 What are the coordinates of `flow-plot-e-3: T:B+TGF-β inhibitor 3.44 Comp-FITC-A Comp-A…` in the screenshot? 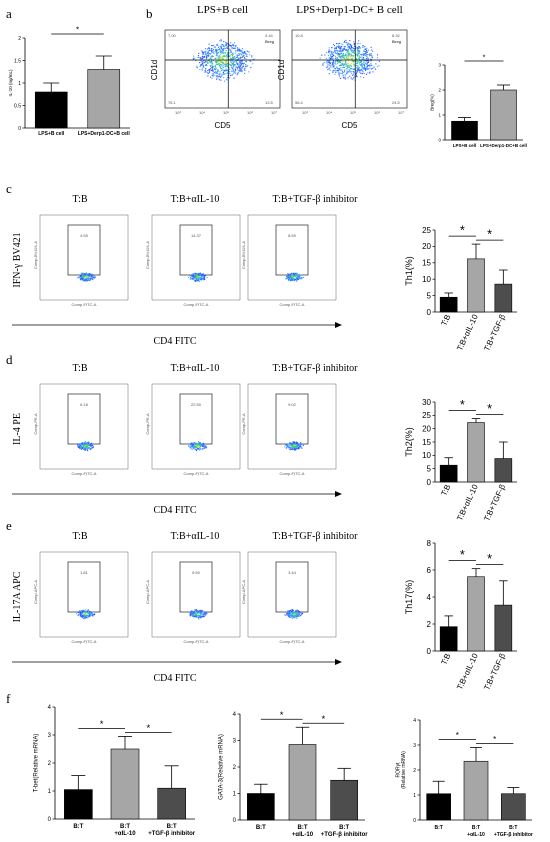 It's located at (299, 587).